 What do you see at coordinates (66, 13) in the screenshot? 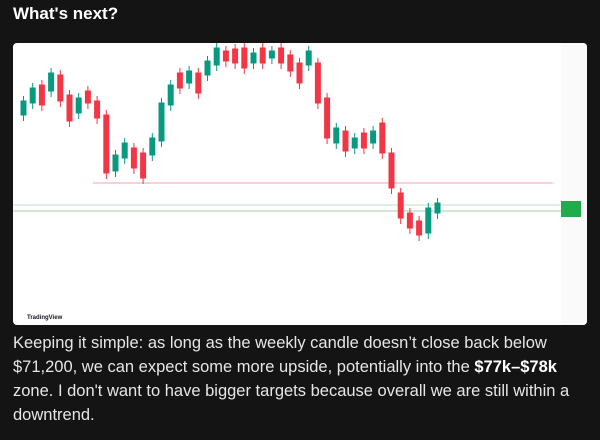
I see `post-title: What's next?` at bounding box center [66, 13].